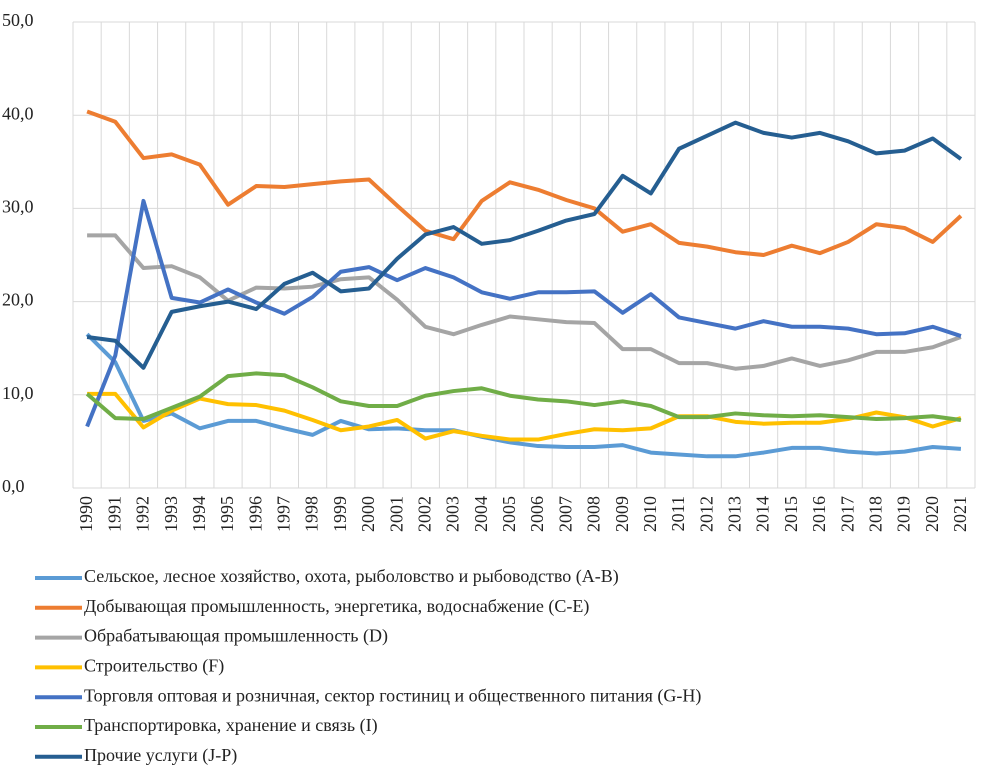 This screenshot has height=767, width=983. What do you see at coordinates (18, 393) in the screenshot?
I see `y-tick-label: 10,0` at bounding box center [18, 393].